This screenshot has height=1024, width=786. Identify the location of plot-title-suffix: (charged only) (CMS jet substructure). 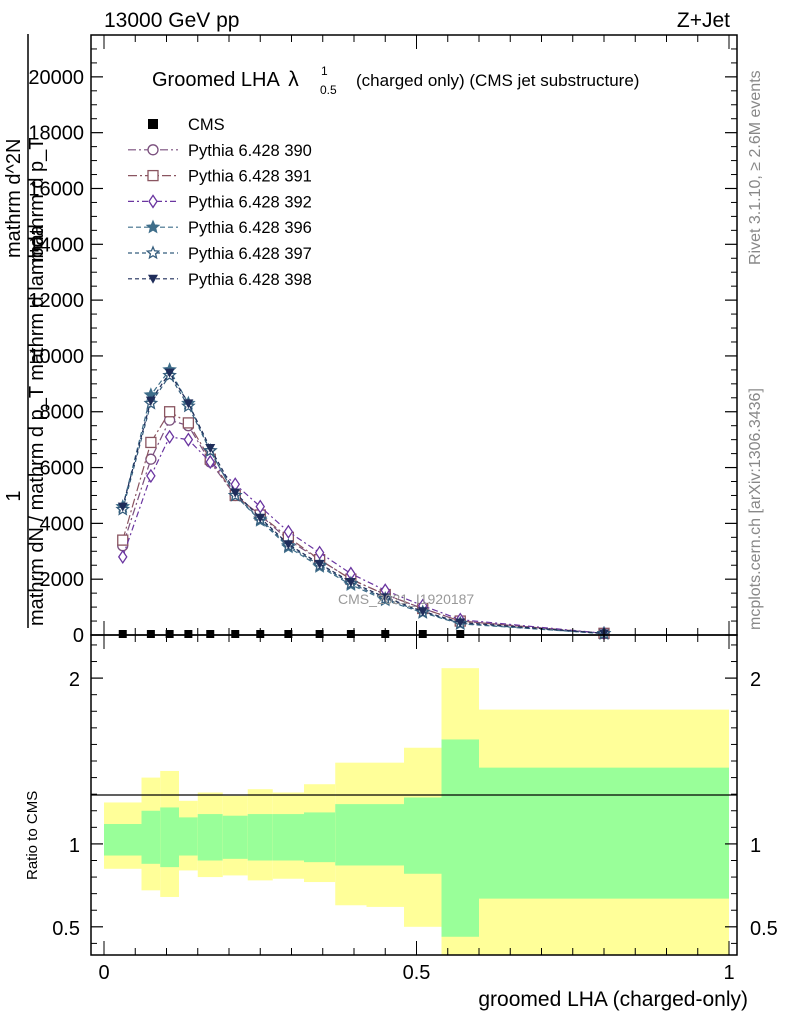
(497, 80).